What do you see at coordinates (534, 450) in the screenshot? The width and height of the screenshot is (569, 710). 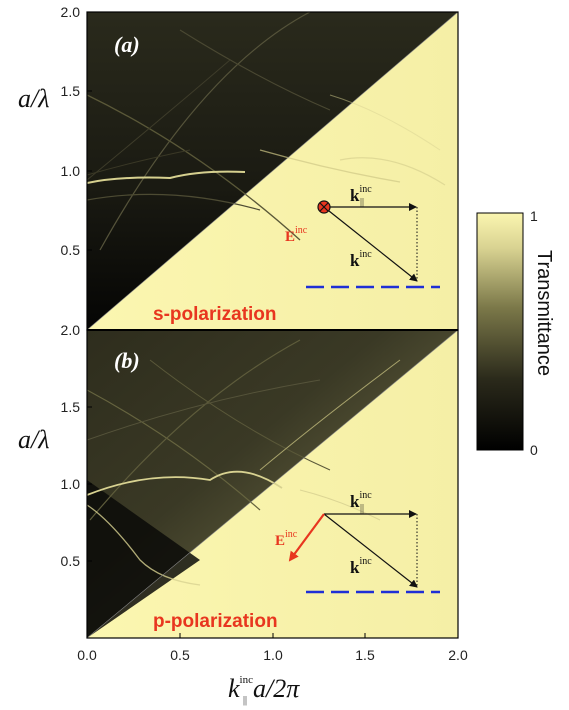 I see `colorbar-min-label: 0` at bounding box center [534, 450].